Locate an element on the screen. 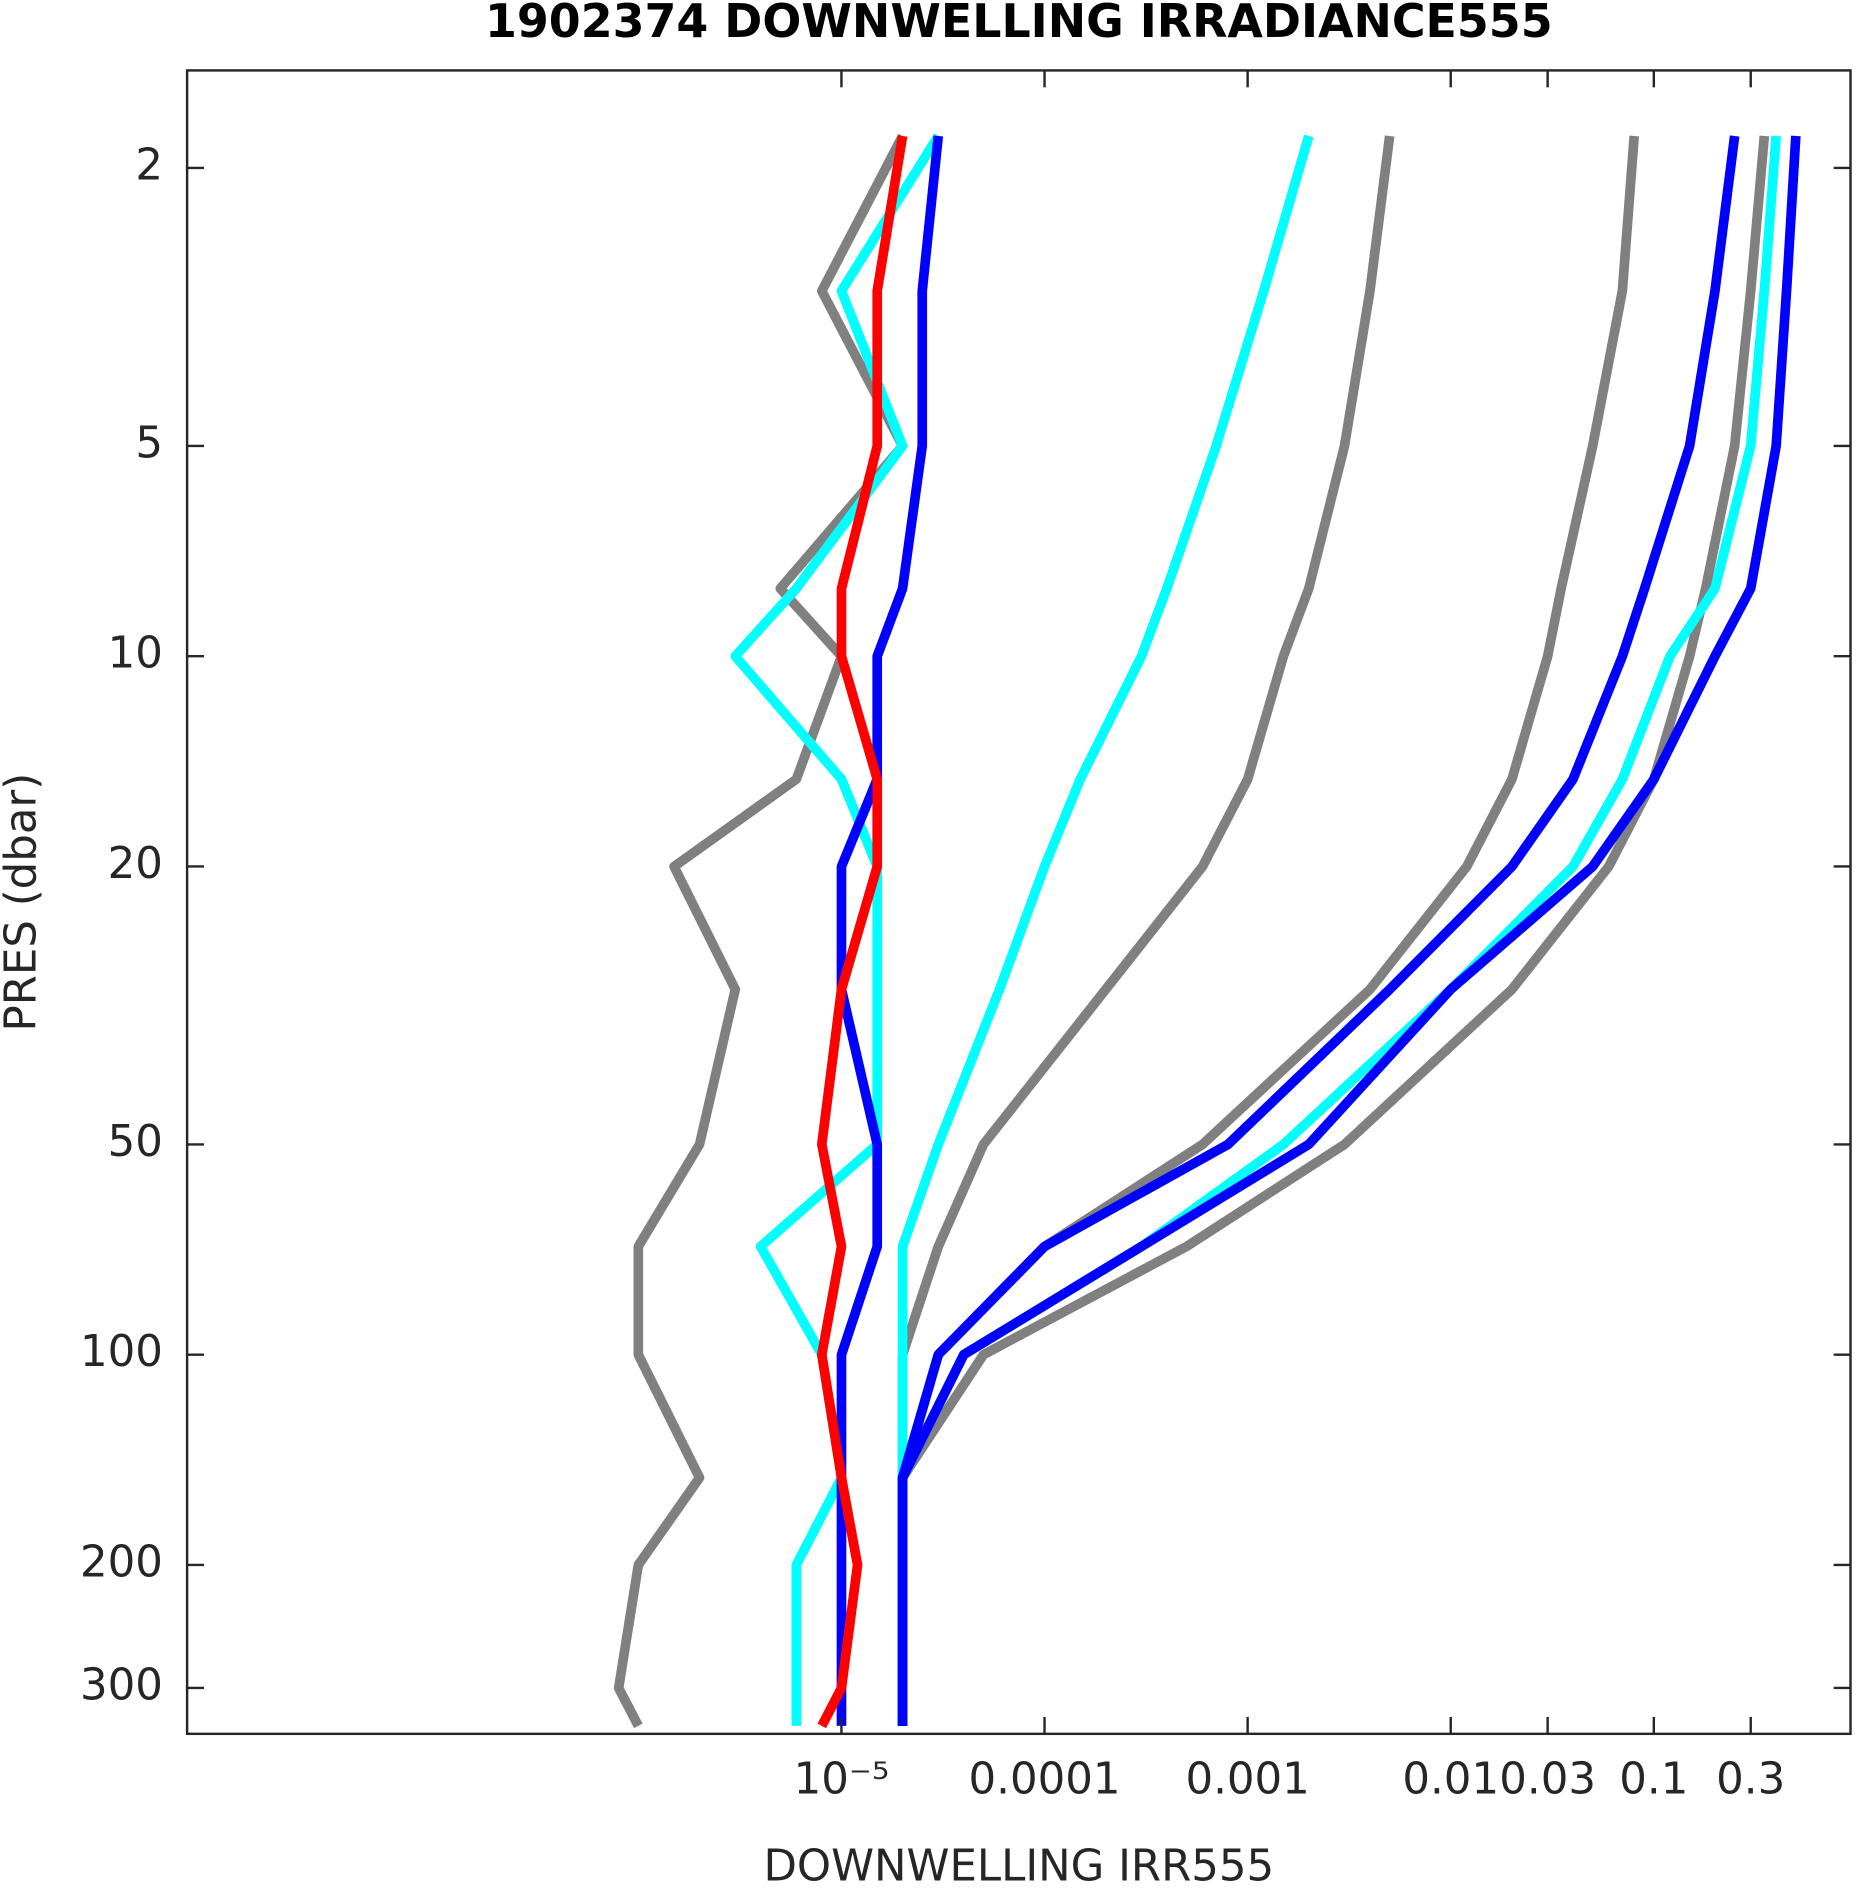 The image size is (1865, 1896). x-tick-label: 0.01 is located at coordinates (1450, 1780).